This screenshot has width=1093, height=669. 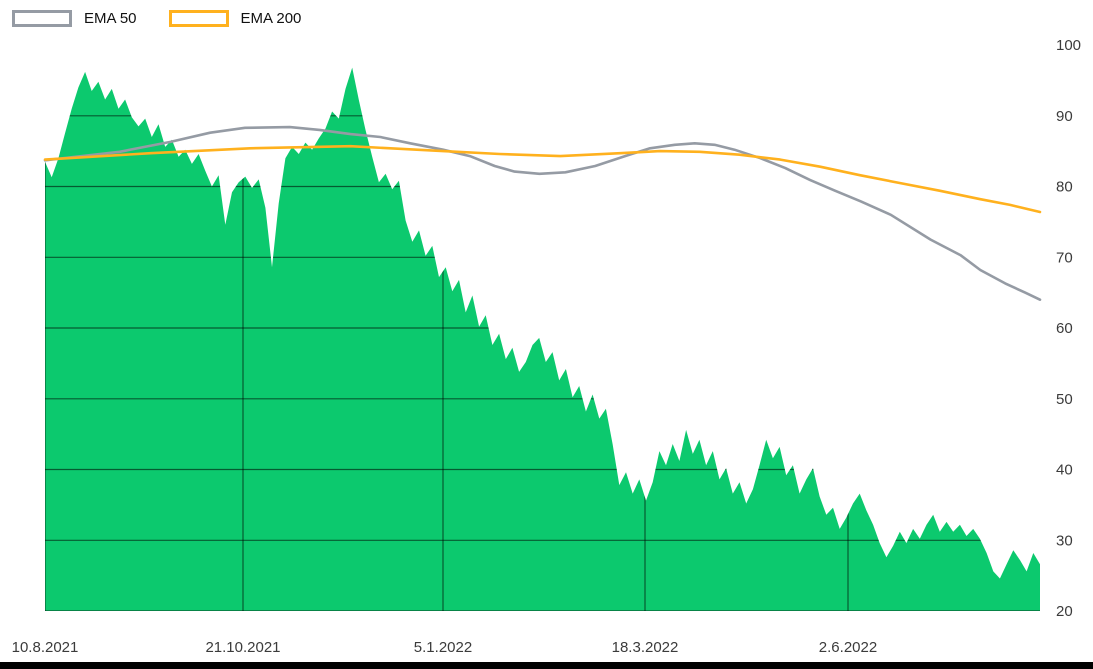 What do you see at coordinates (1064, 116) in the screenshot?
I see `y-axis-label: 90` at bounding box center [1064, 116].